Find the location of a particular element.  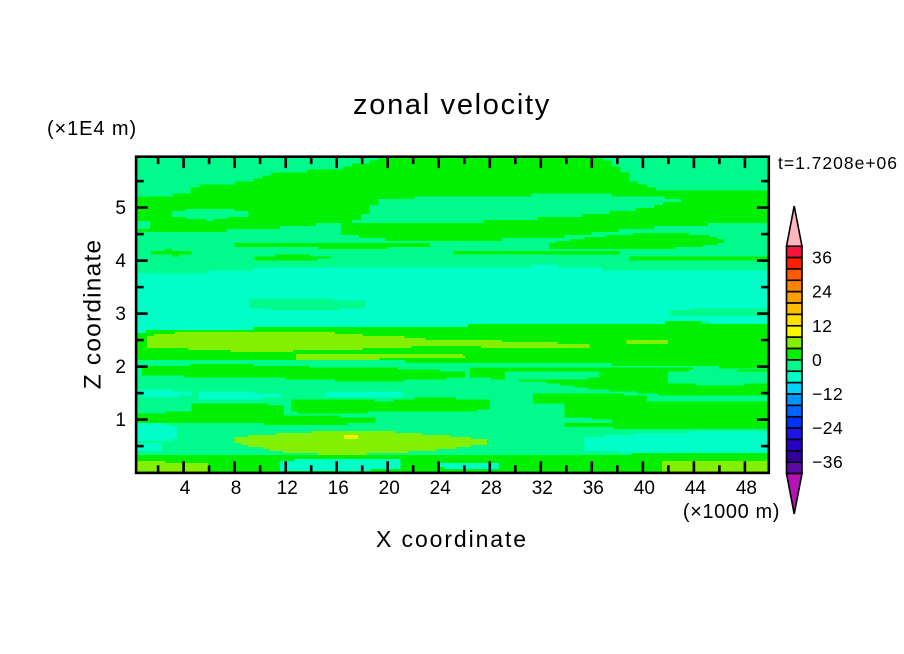

svg-text: 2 is located at coordinates (120, 367).